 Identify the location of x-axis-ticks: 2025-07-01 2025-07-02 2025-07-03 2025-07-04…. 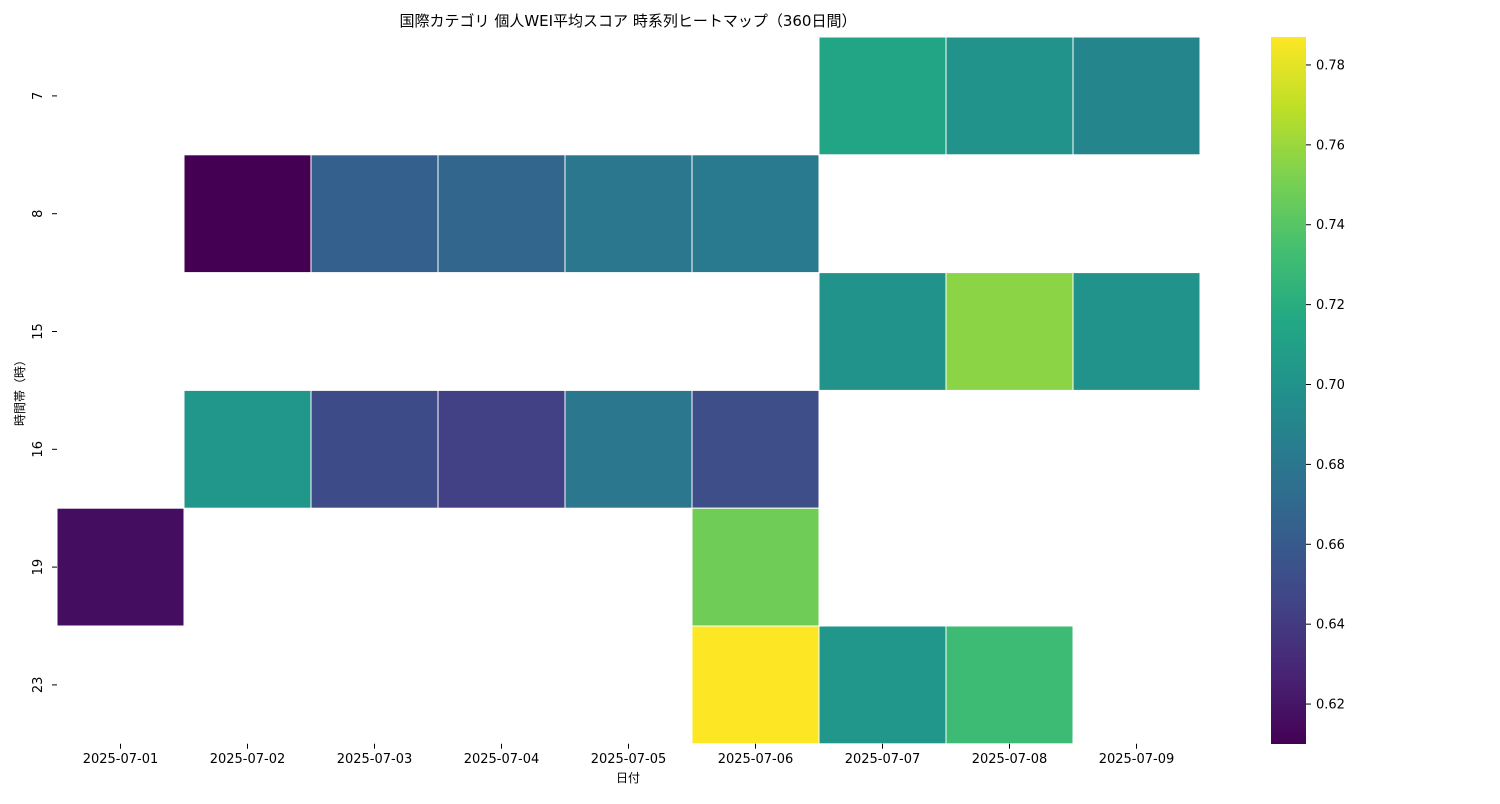
(629, 755).